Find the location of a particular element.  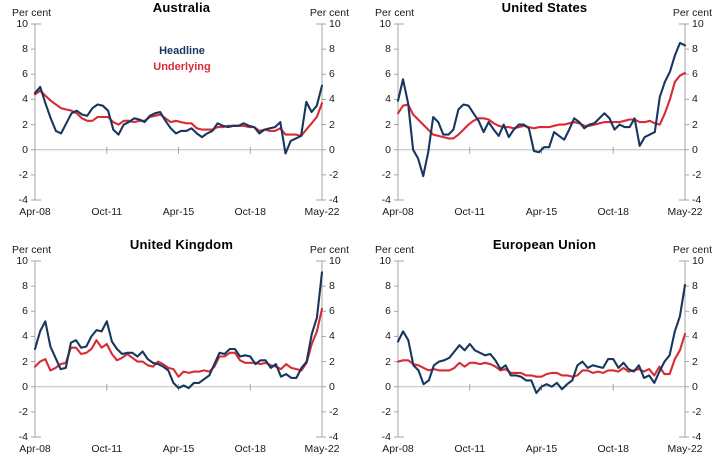

chart-title-european-union: European Union is located at coordinates (544, 244).